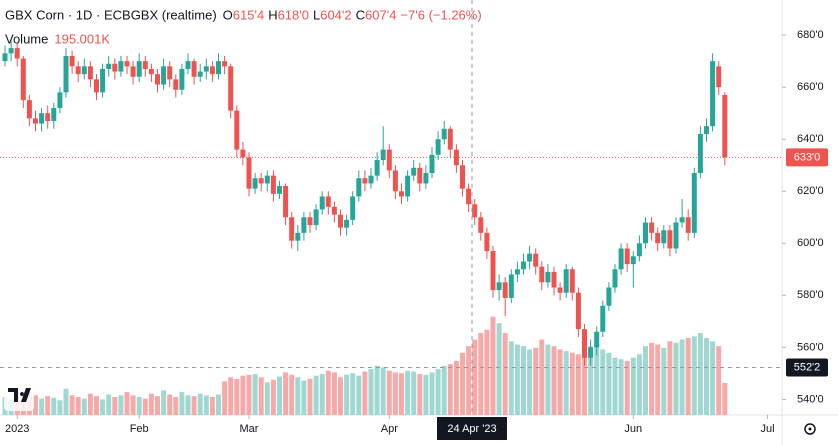 The width and height of the screenshot is (838, 445). What do you see at coordinates (440, 14) in the screenshot?
I see `change-label: −7'6 (−1.26%)` at bounding box center [440, 14].